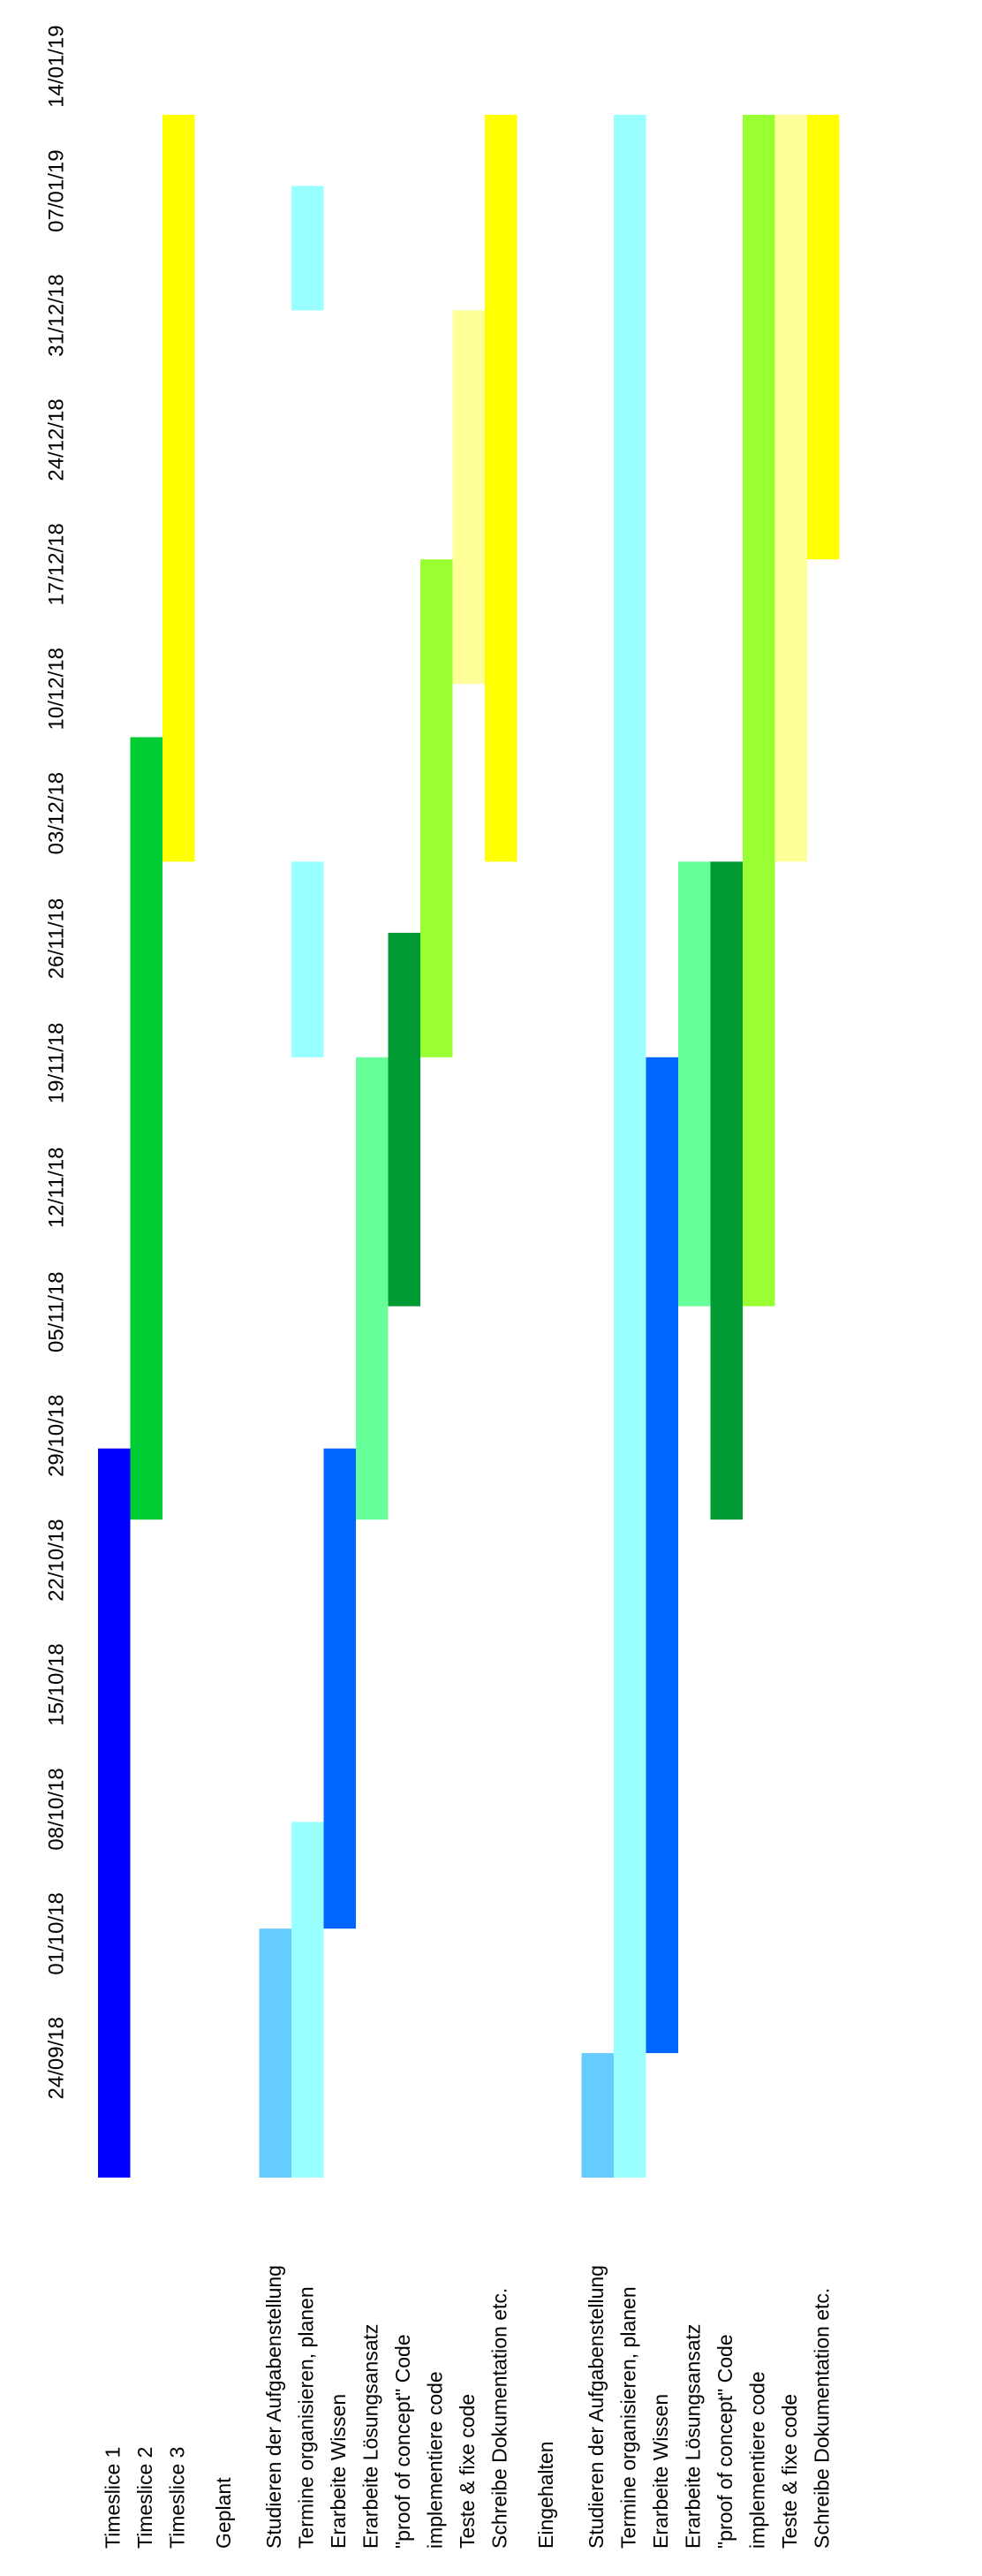 The width and height of the screenshot is (982, 2576). I want to click on date-tick-label: 08/10/18, so click(56, 1809).